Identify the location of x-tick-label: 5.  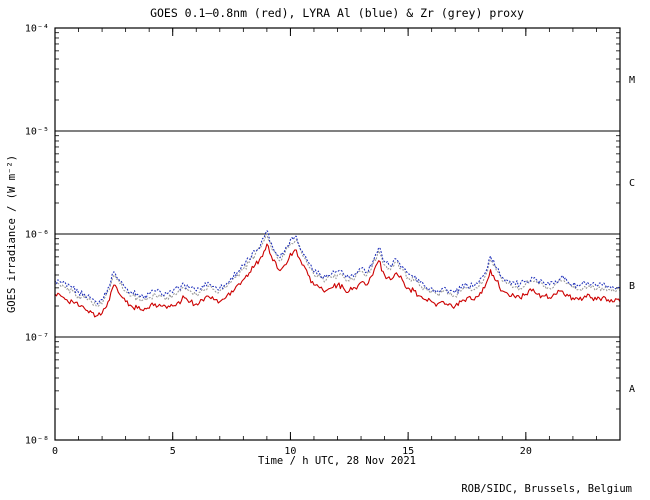
(173, 451).